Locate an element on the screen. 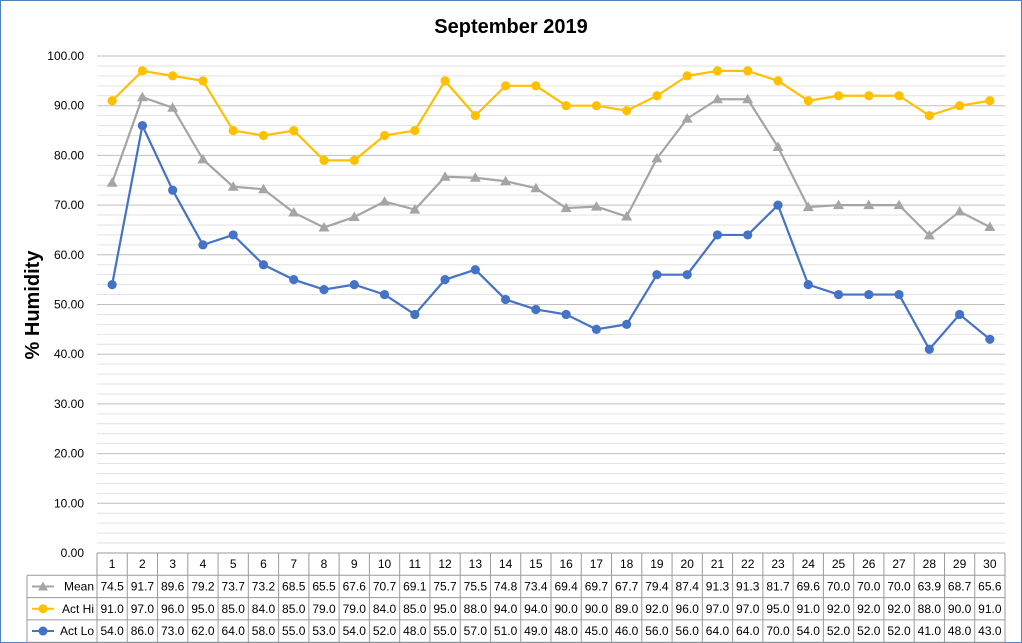 The width and height of the screenshot is (1022, 643). data-label: 89.0 is located at coordinates (627, 609).